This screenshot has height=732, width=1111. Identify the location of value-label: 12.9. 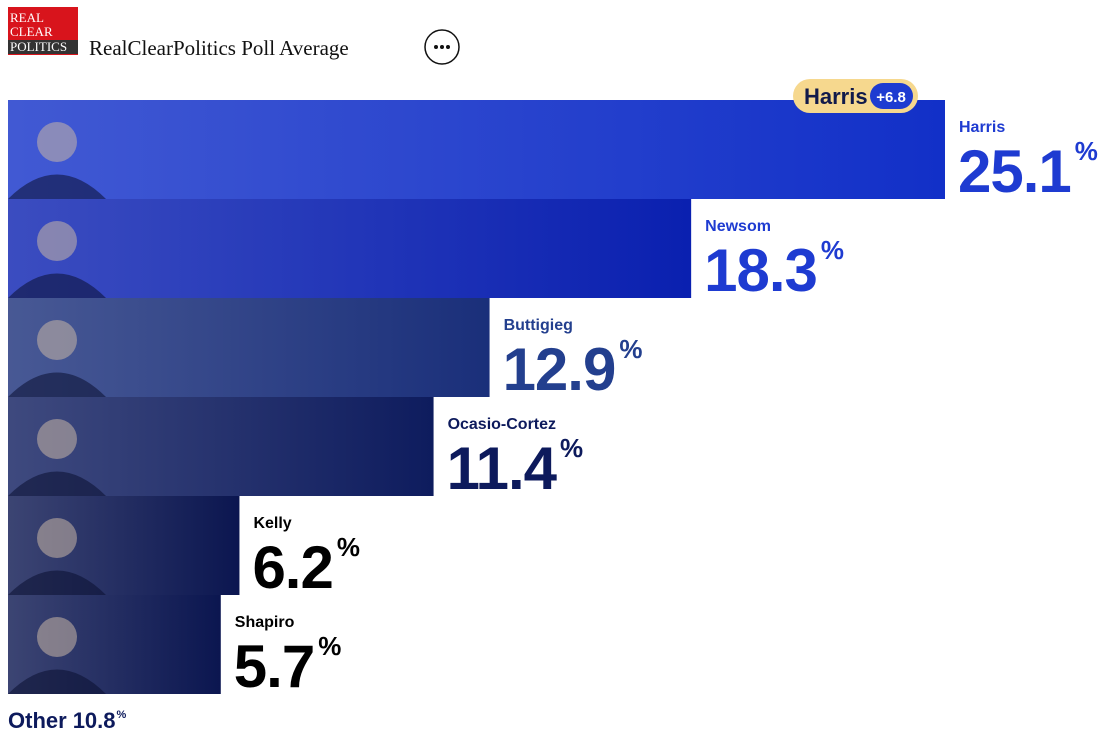
(559, 369).